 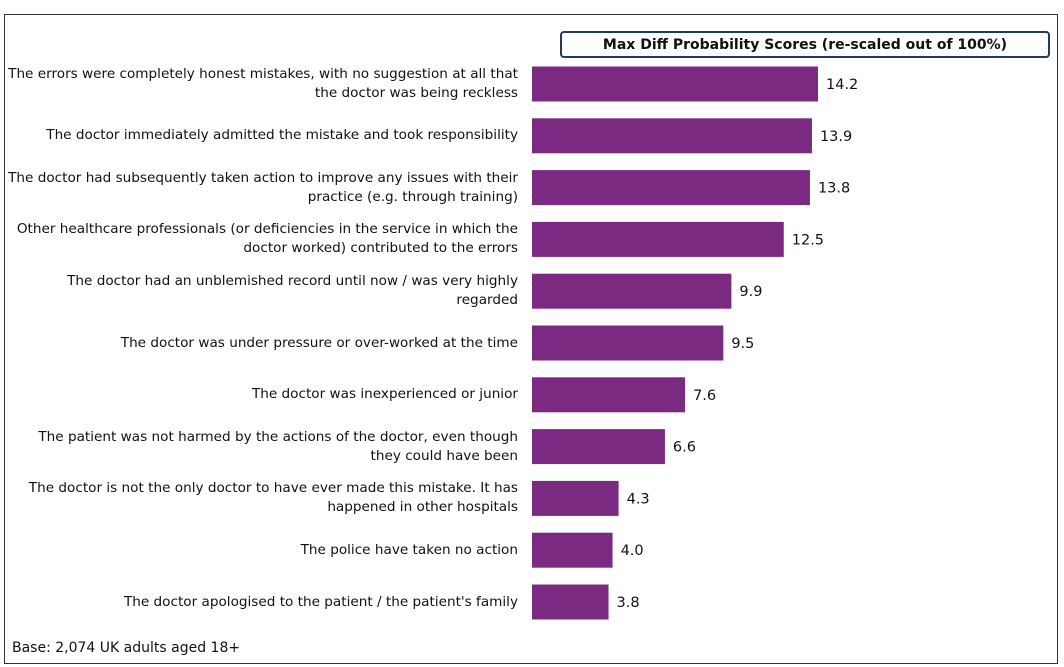 I want to click on value-label: 9.5, so click(x=742, y=344).